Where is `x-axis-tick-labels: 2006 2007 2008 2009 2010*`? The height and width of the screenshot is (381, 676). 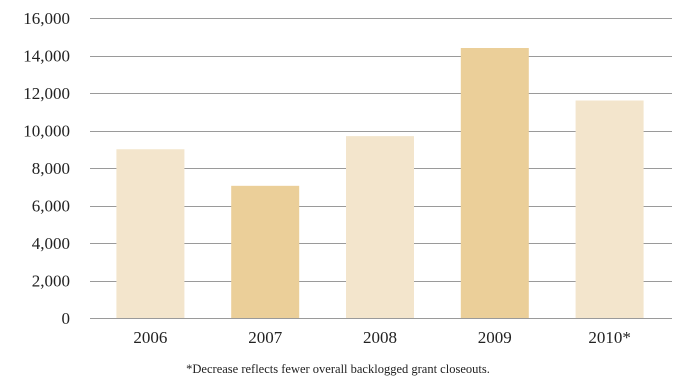
x-axis-tick-labels: 2006 2007 2008 2009 2010* is located at coordinates (381, 337).